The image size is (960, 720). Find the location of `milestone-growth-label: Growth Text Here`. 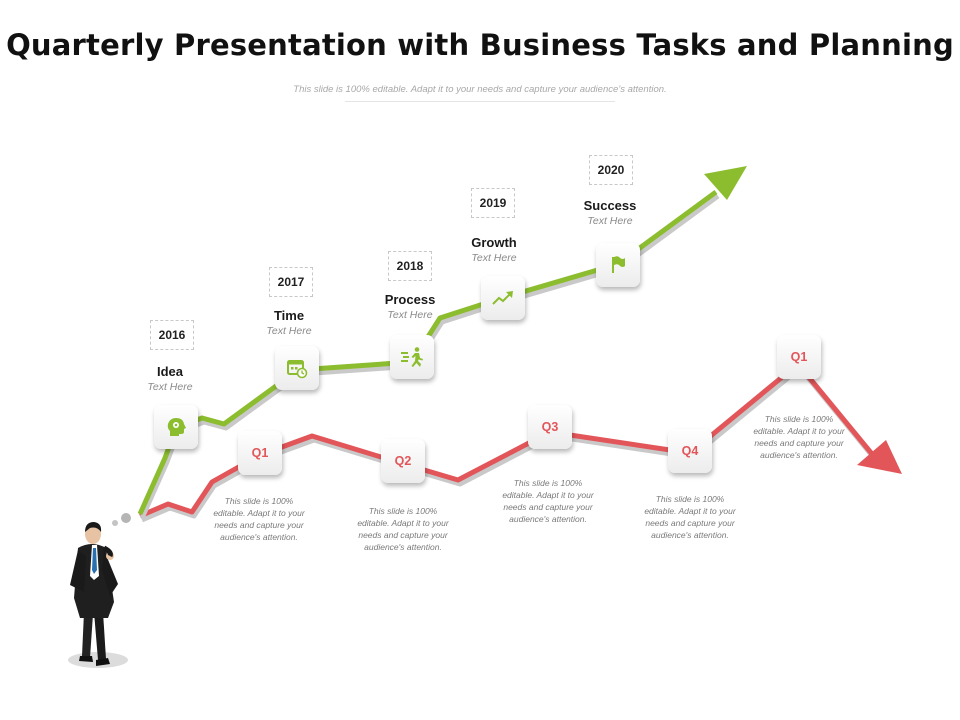

milestone-growth-label: Growth Text Here is located at coordinates (494, 250).